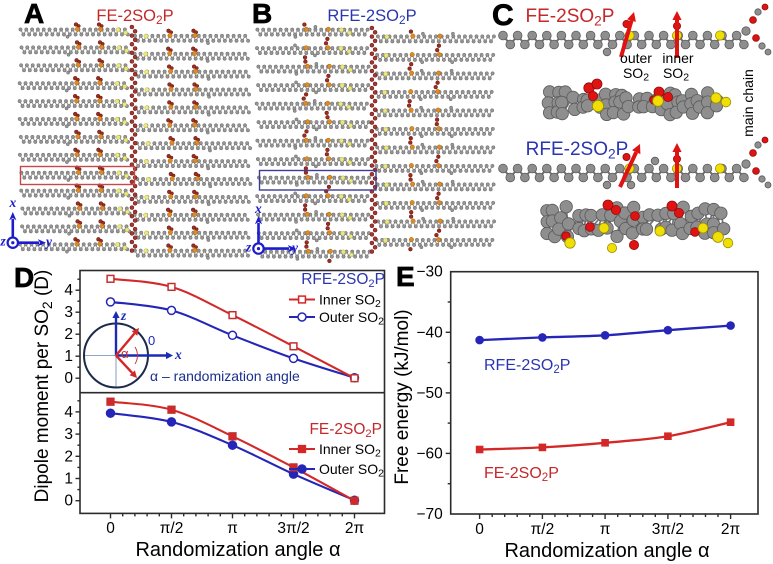  I want to click on svg-text: Dipole moment per SO2 (D), so click(43, 386).